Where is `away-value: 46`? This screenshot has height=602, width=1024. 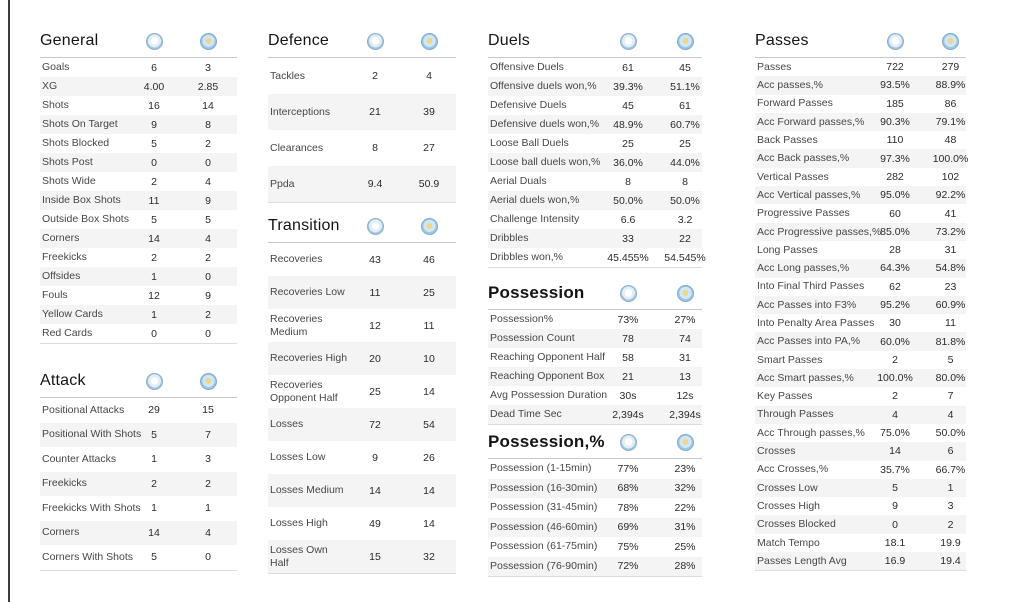
away-value: 46 is located at coordinates (429, 259).